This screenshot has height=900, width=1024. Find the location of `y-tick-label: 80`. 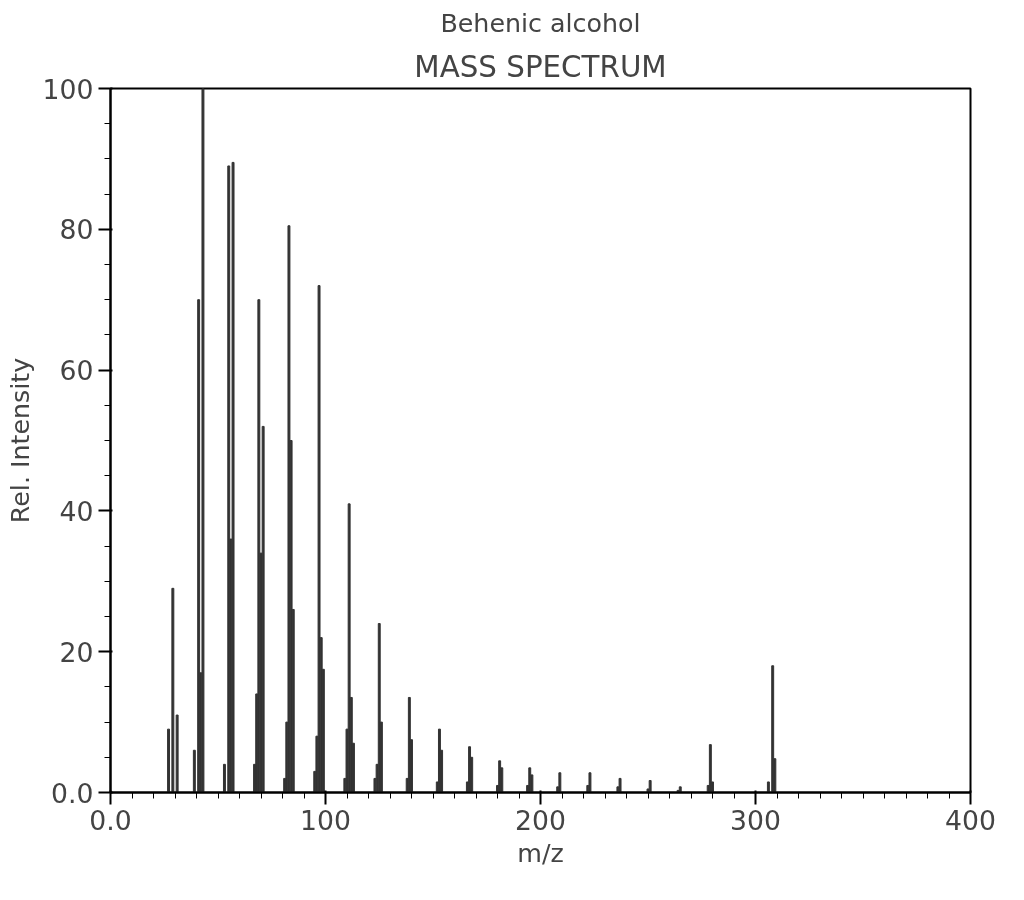

y-tick-label: 80 is located at coordinates (76, 230).